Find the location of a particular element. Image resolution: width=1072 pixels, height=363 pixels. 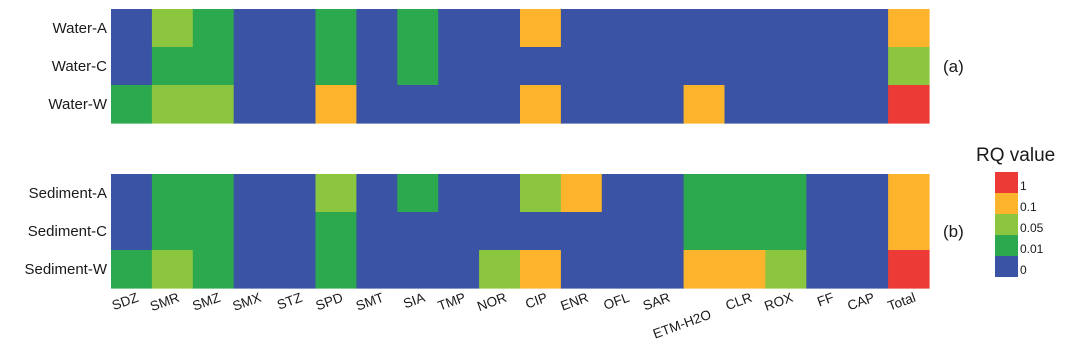

column-label: STZ is located at coordinates (289, 301).